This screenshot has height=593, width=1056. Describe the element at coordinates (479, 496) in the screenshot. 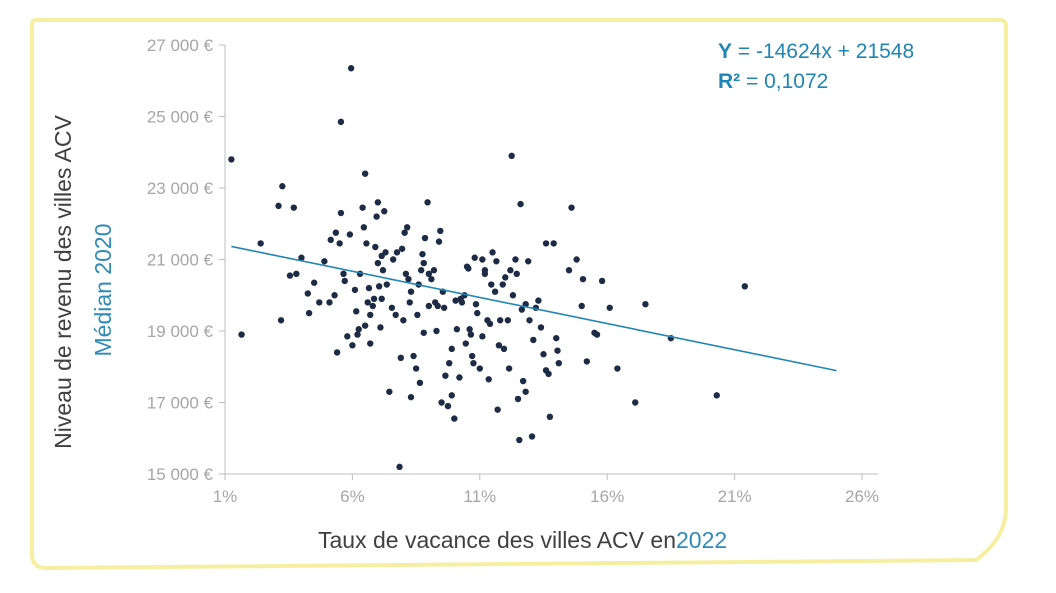

I see `x-tick-label: 11%` at that location.